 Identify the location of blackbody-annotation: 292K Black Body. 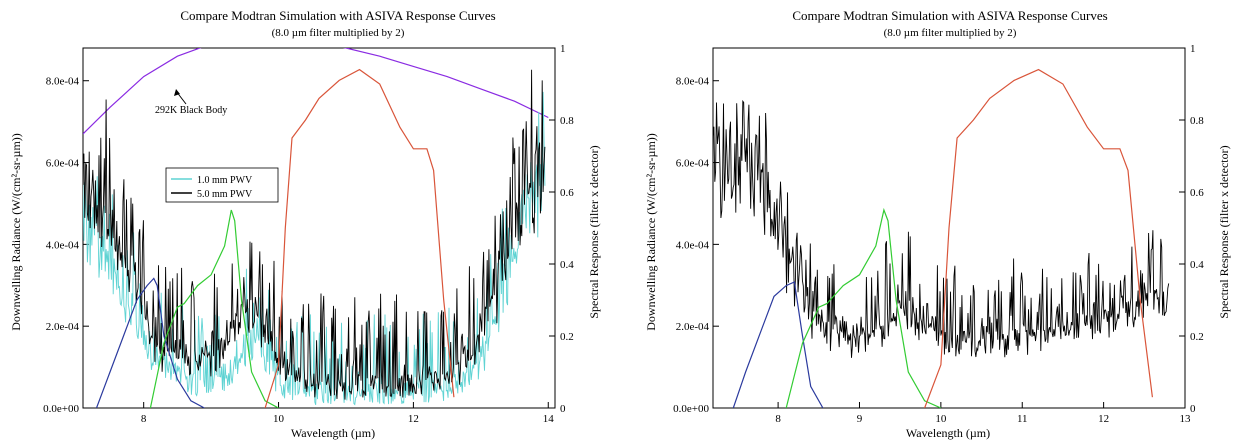
(191, 110).